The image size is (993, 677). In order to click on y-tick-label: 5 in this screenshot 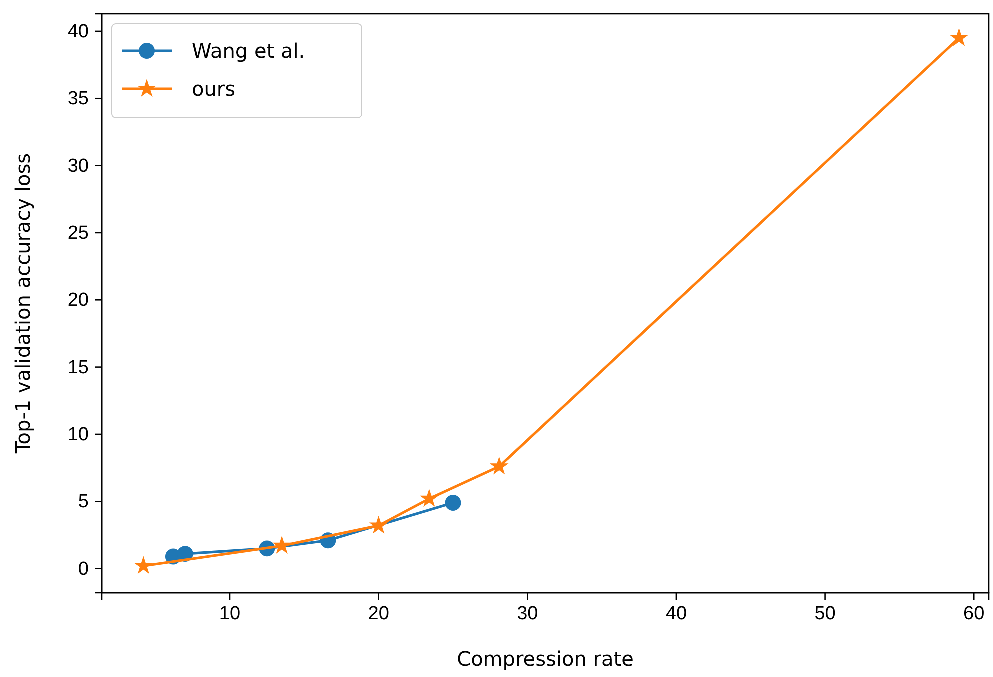, I will do `click(83, 502)`.